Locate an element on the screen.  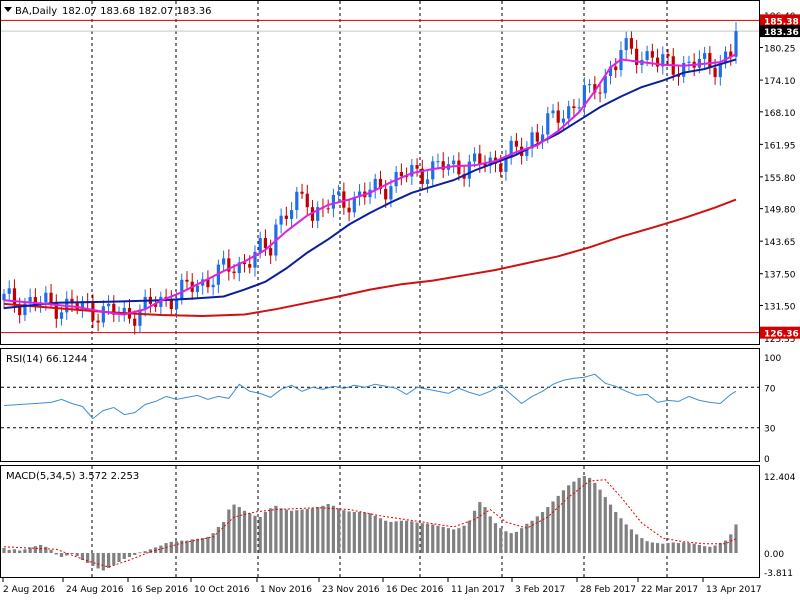
price-badge-label: 185.38 is located at coordinates (781, 22).